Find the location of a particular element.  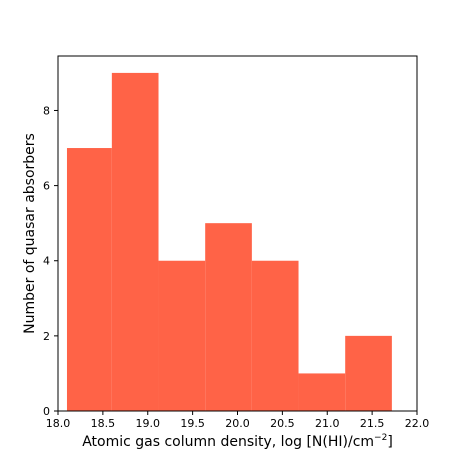

y-tick-label: 8 is located at coordinates (46, 110).